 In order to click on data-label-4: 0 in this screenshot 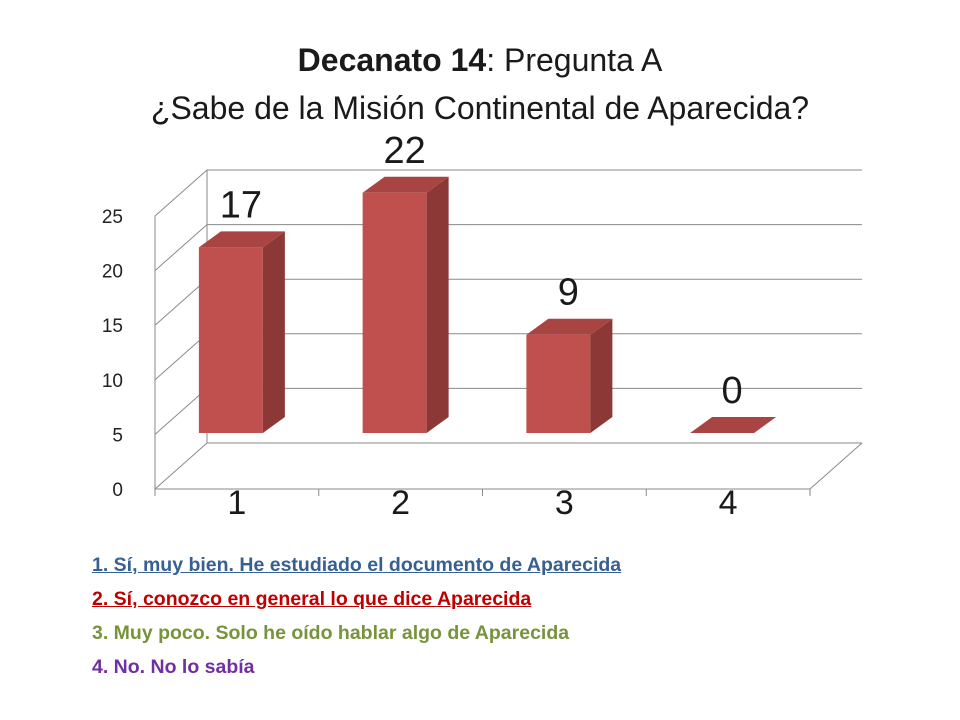, I will do `click(732, 391)`.